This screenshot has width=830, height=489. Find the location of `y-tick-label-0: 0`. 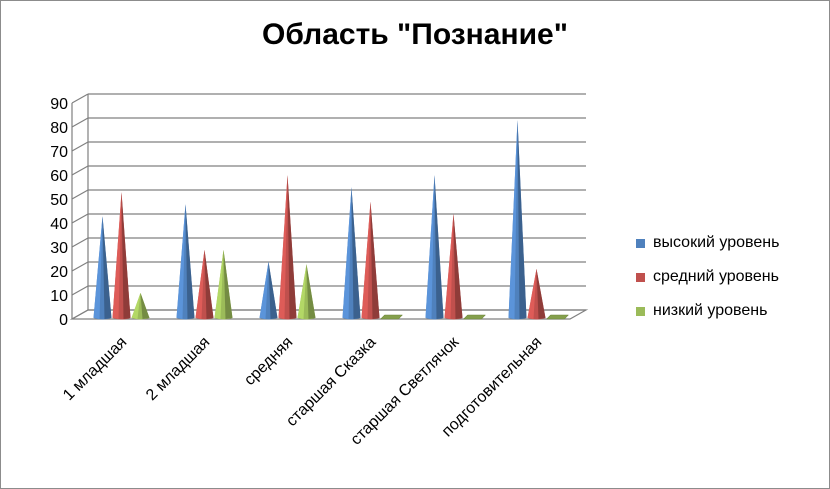

y-tick-label-0: 0 is located at coordinates (63, 320).